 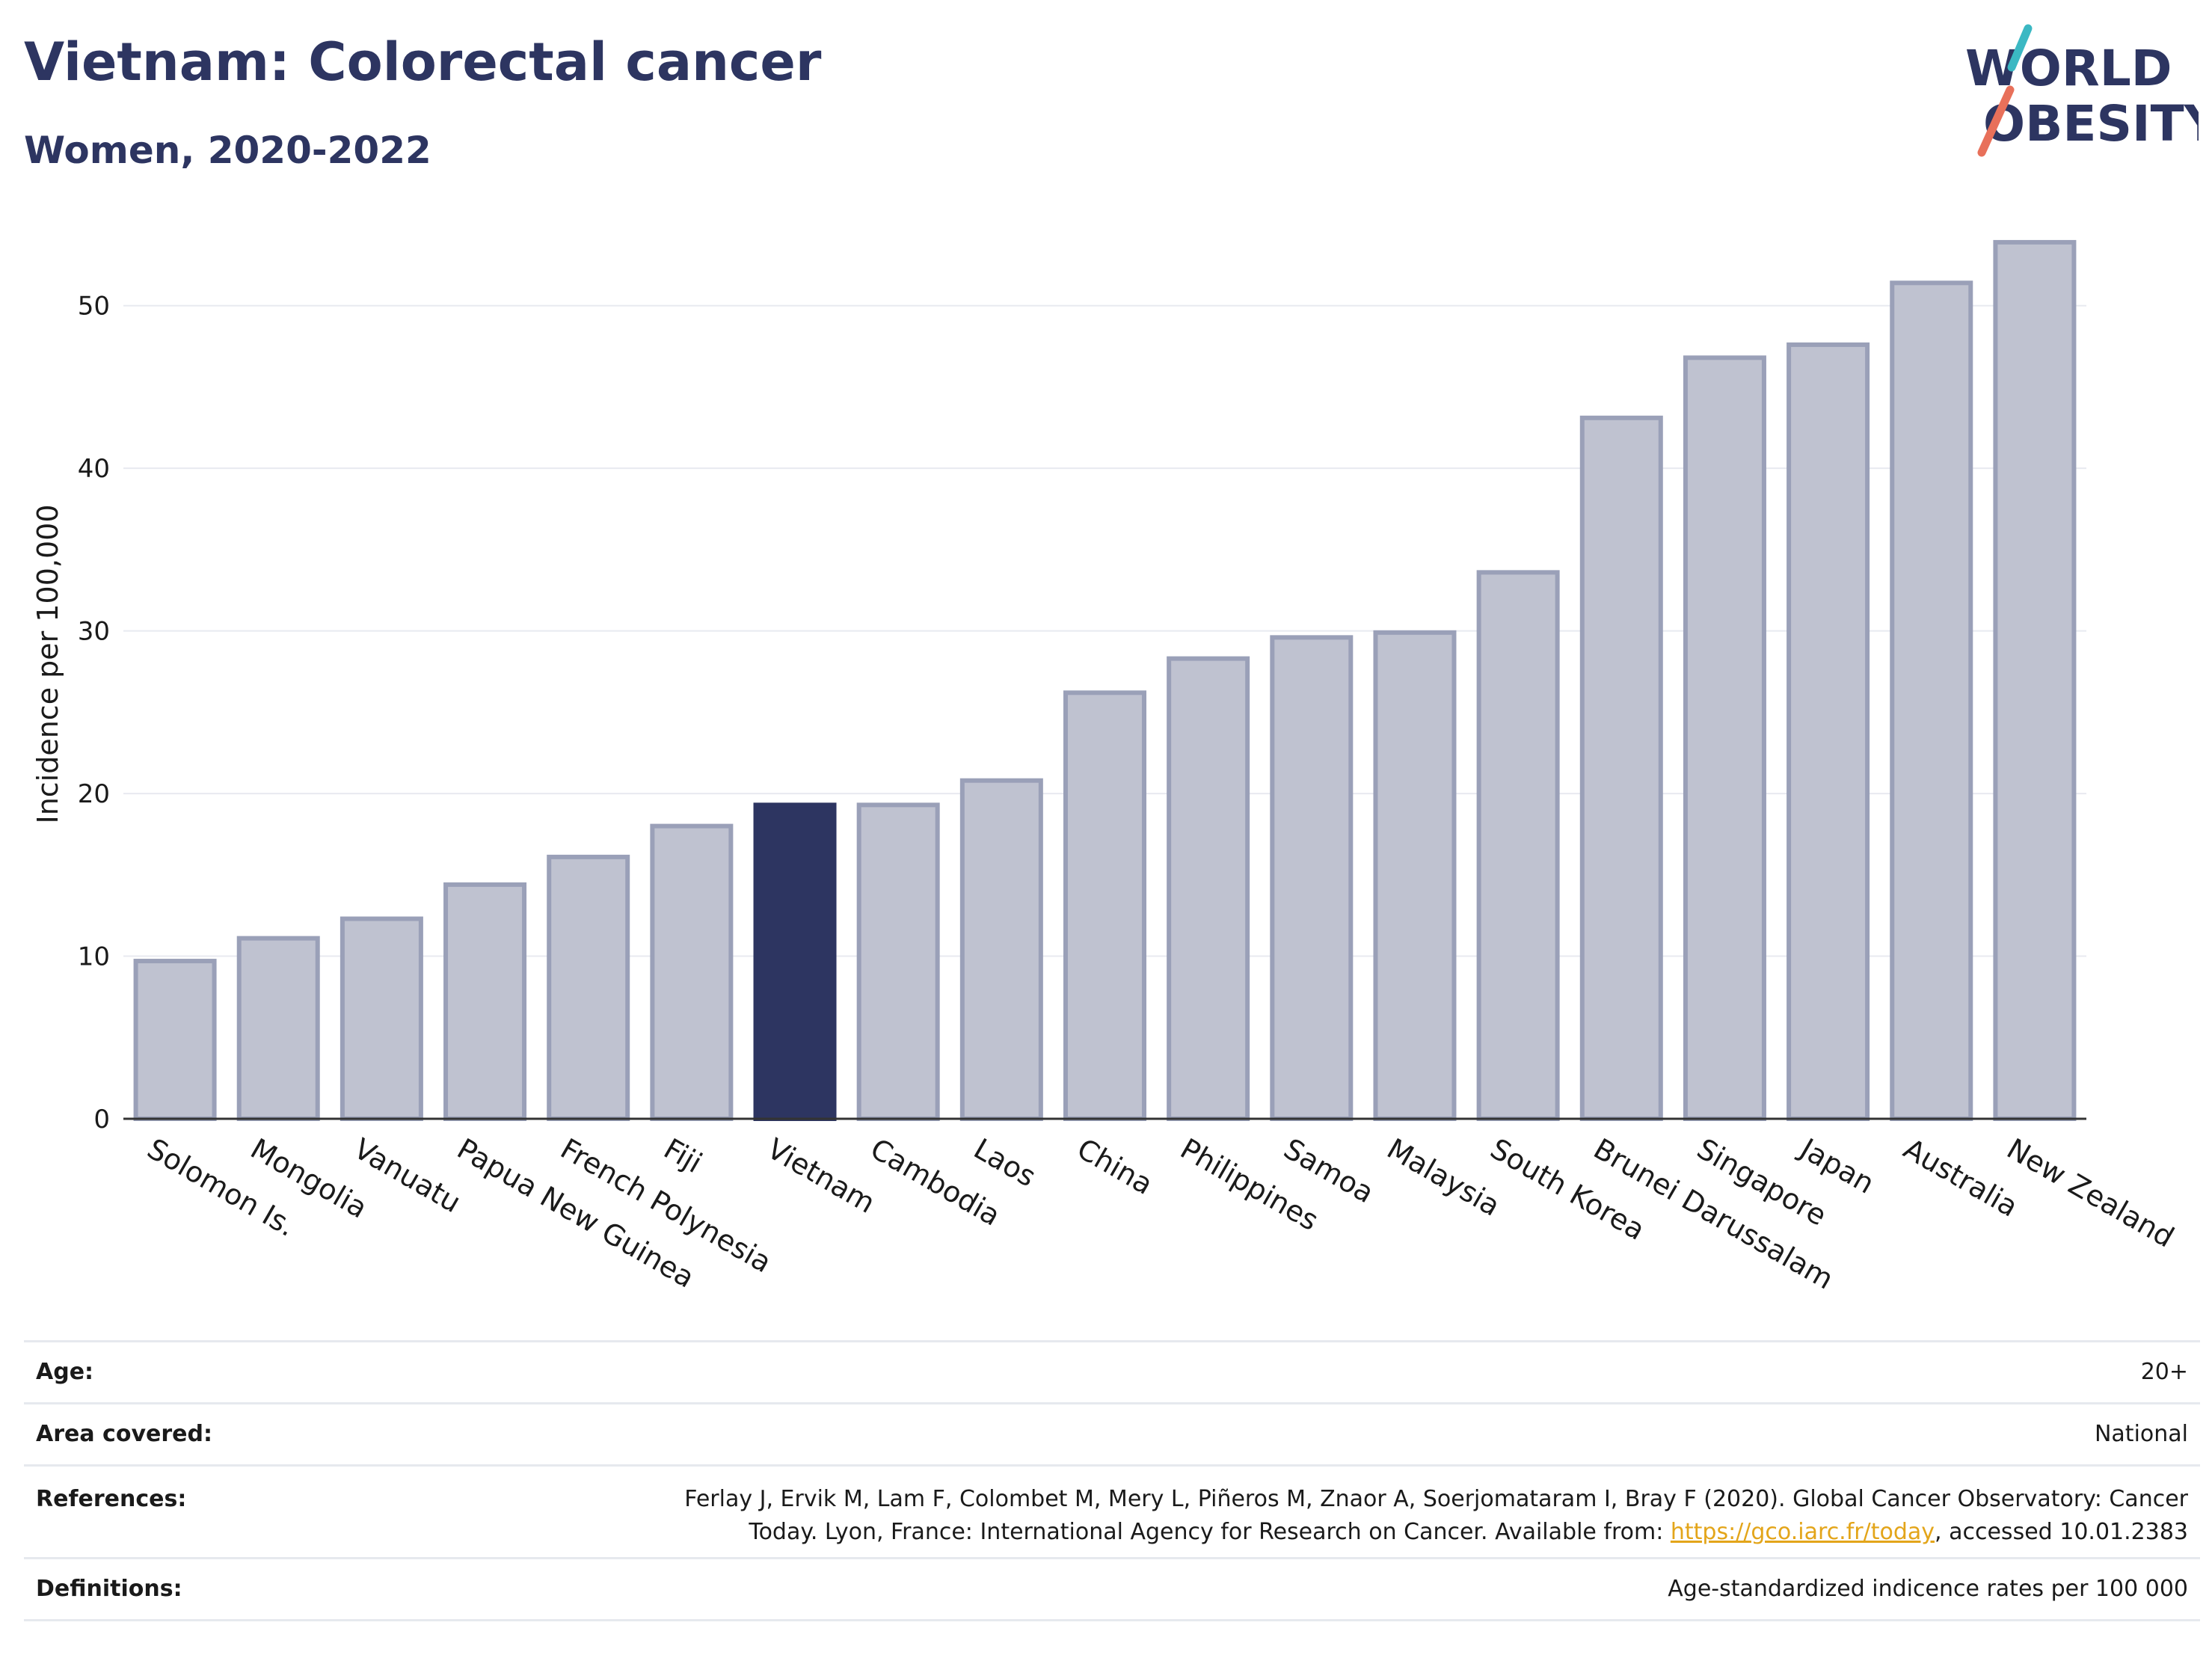 What do you see at coordinates (1518, 845) in the screenshot?
I see `bar-south-korea` at bounding box center [1518, 845].